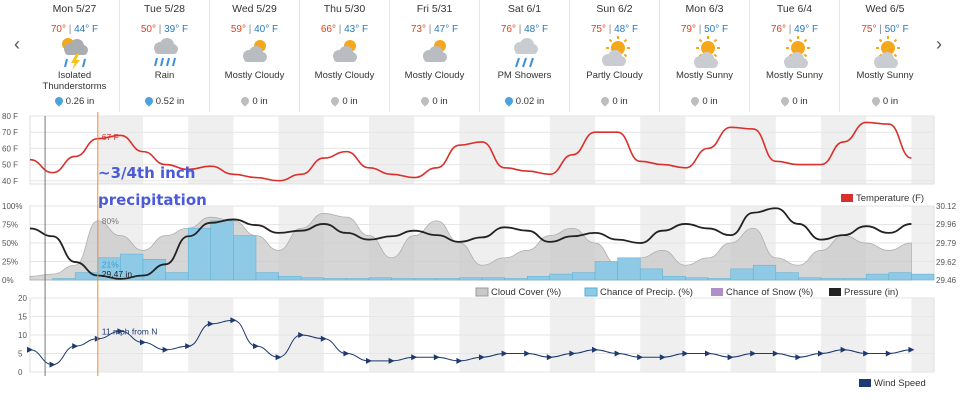 The image size is (960, 407). Describe the element at coordinates (20, 354) in the screenshot. I see `wind-tick-label: 5` at that location.